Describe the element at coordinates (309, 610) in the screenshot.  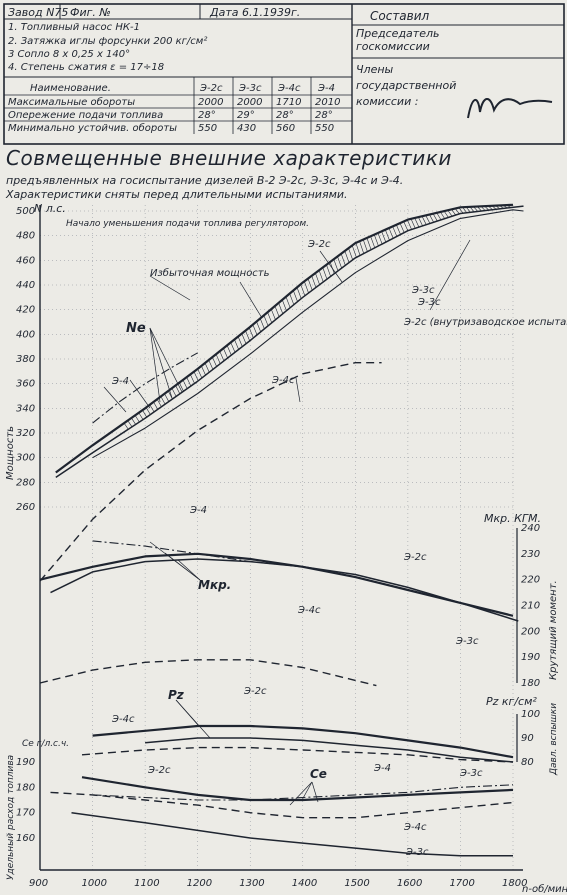
I see `label-torque-e4c: Э-4с` at that location.